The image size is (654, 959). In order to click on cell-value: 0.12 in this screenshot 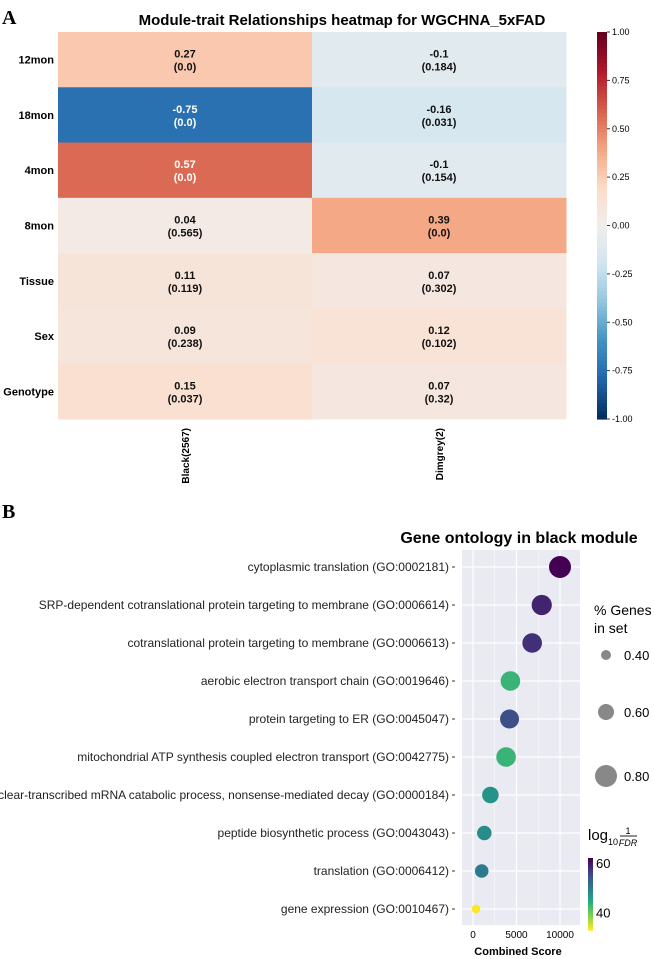, I will do `click(438, 331)`.